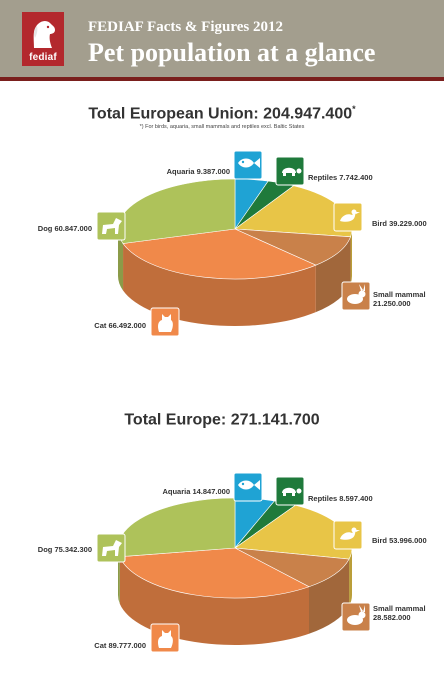 Image resolution: width=444 pixels, height=678 pixels. I want to click on slice-label-dog: Dog 60.847.000, so click(82, 226).